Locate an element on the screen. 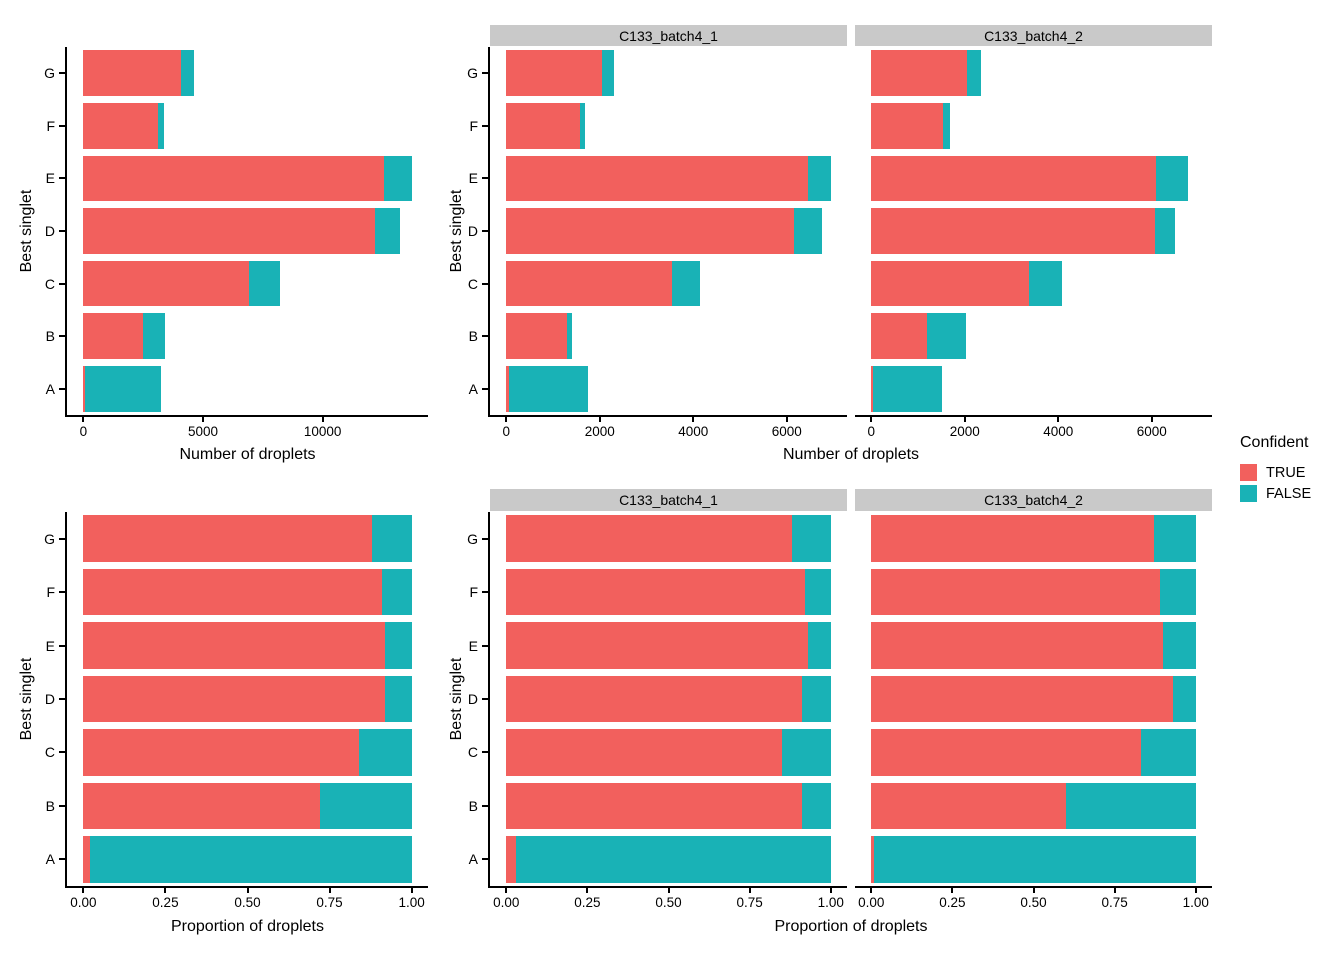 This screenshot has height=960, width=1344. x-axis-title: Number of droplets is located at coordinates (247, 454).